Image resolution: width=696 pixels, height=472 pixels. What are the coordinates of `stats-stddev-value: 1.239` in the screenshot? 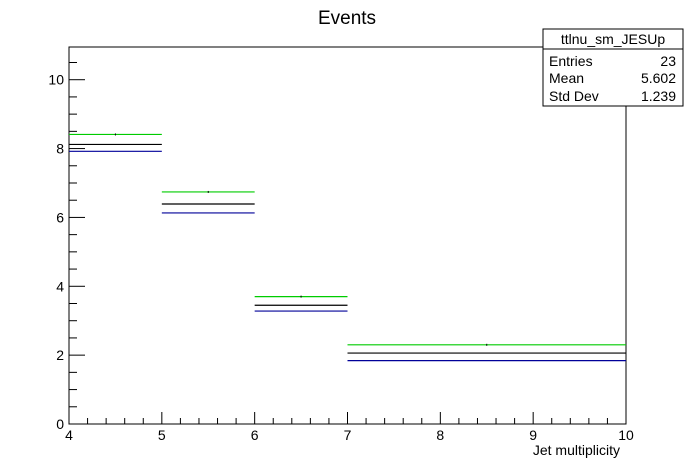 It's located at (658, 96).